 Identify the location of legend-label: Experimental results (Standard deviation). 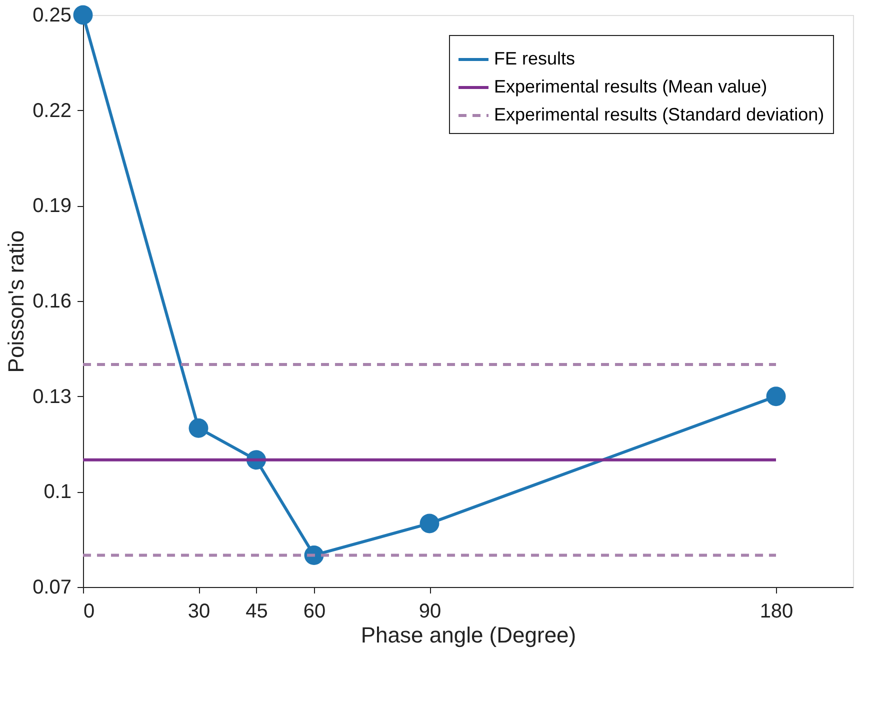
(659, 114).